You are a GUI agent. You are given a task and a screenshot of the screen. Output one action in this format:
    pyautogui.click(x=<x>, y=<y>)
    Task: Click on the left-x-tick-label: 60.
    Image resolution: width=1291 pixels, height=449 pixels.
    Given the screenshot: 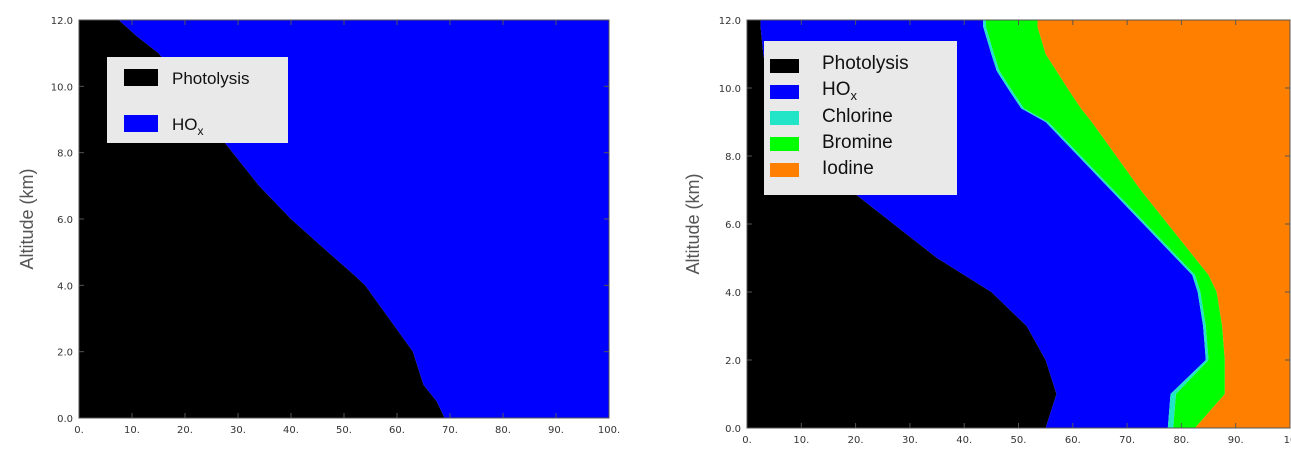 What is the action you would take?
    pyautogui.click(x=397, y=430)
    